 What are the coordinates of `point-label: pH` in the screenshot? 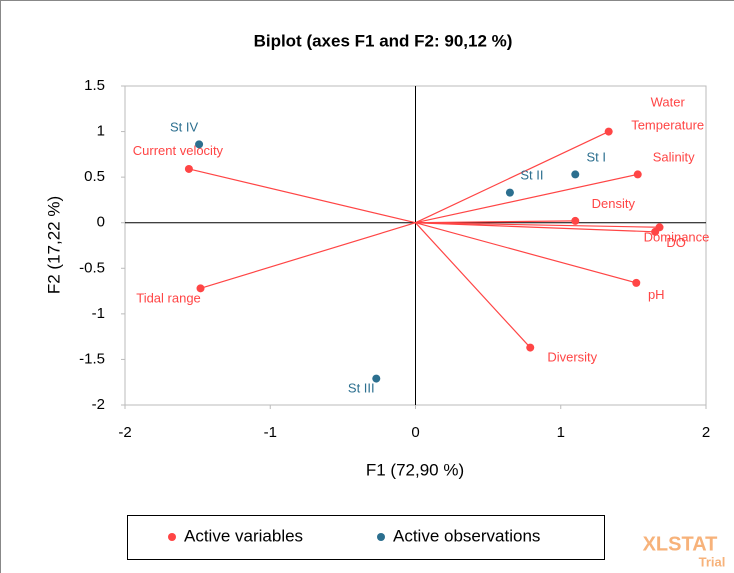 It's located at (656, 294).